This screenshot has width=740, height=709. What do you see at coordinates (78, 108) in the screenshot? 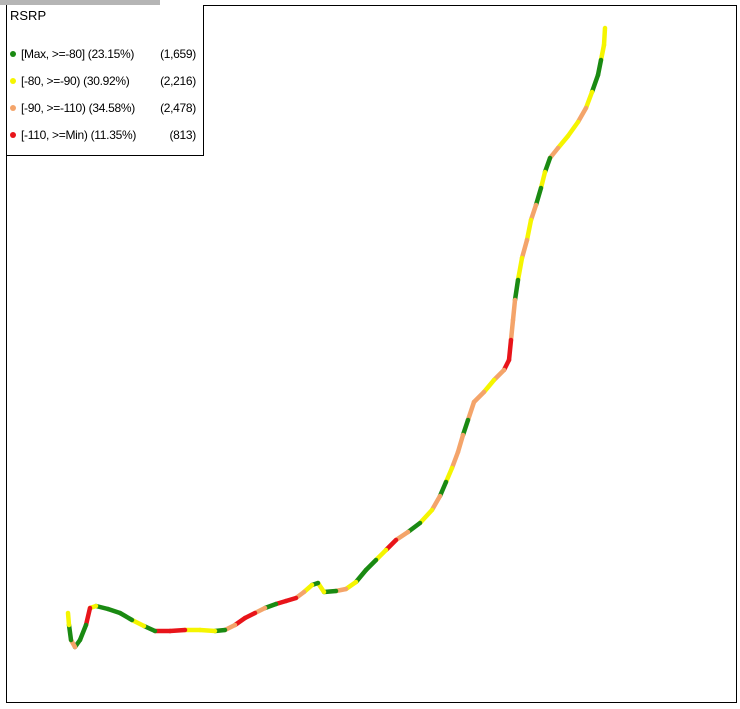
I see `legend-range-label: [-90, >=-110) (34.58%)` at bounding box center [78, 108].